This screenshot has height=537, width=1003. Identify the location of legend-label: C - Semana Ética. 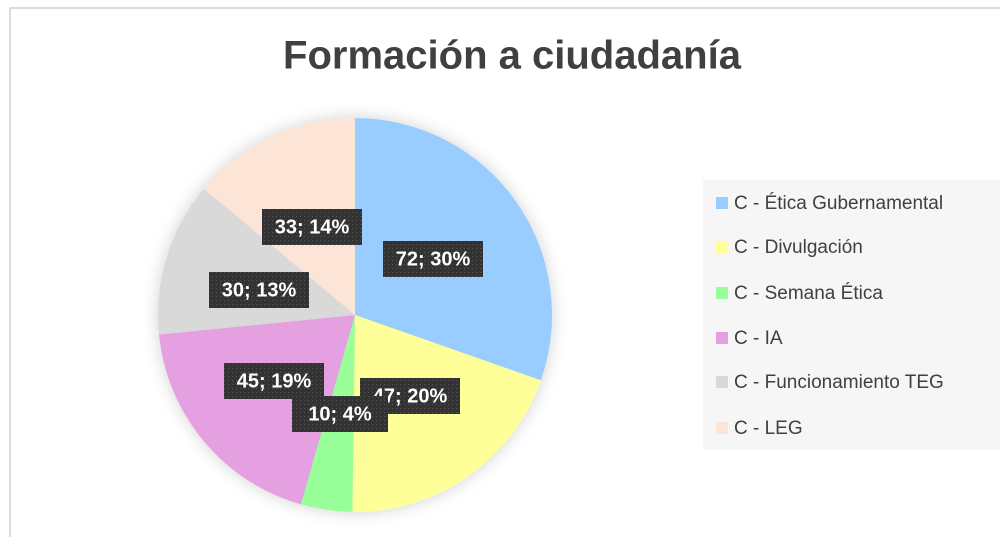
(808, 293).